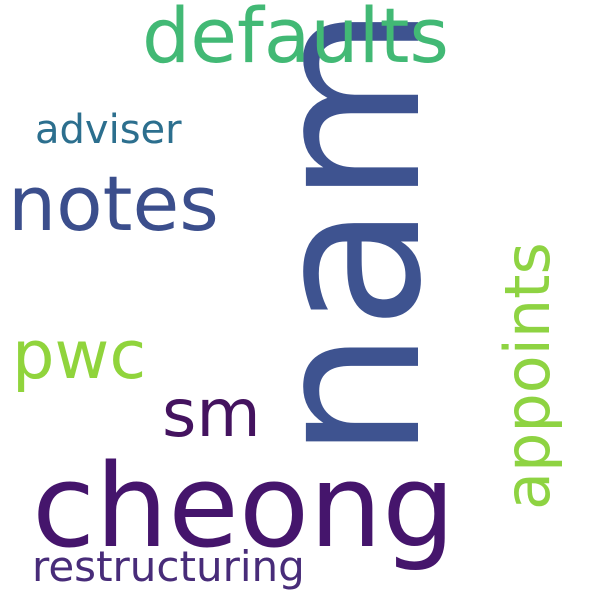 Image resolution: width=600 pixels, height=600 pixels. What do you see at coordinates (168, 566) in the screenshot?
I see `word-restructuring: restructuring` at bounding box center [168, 566].